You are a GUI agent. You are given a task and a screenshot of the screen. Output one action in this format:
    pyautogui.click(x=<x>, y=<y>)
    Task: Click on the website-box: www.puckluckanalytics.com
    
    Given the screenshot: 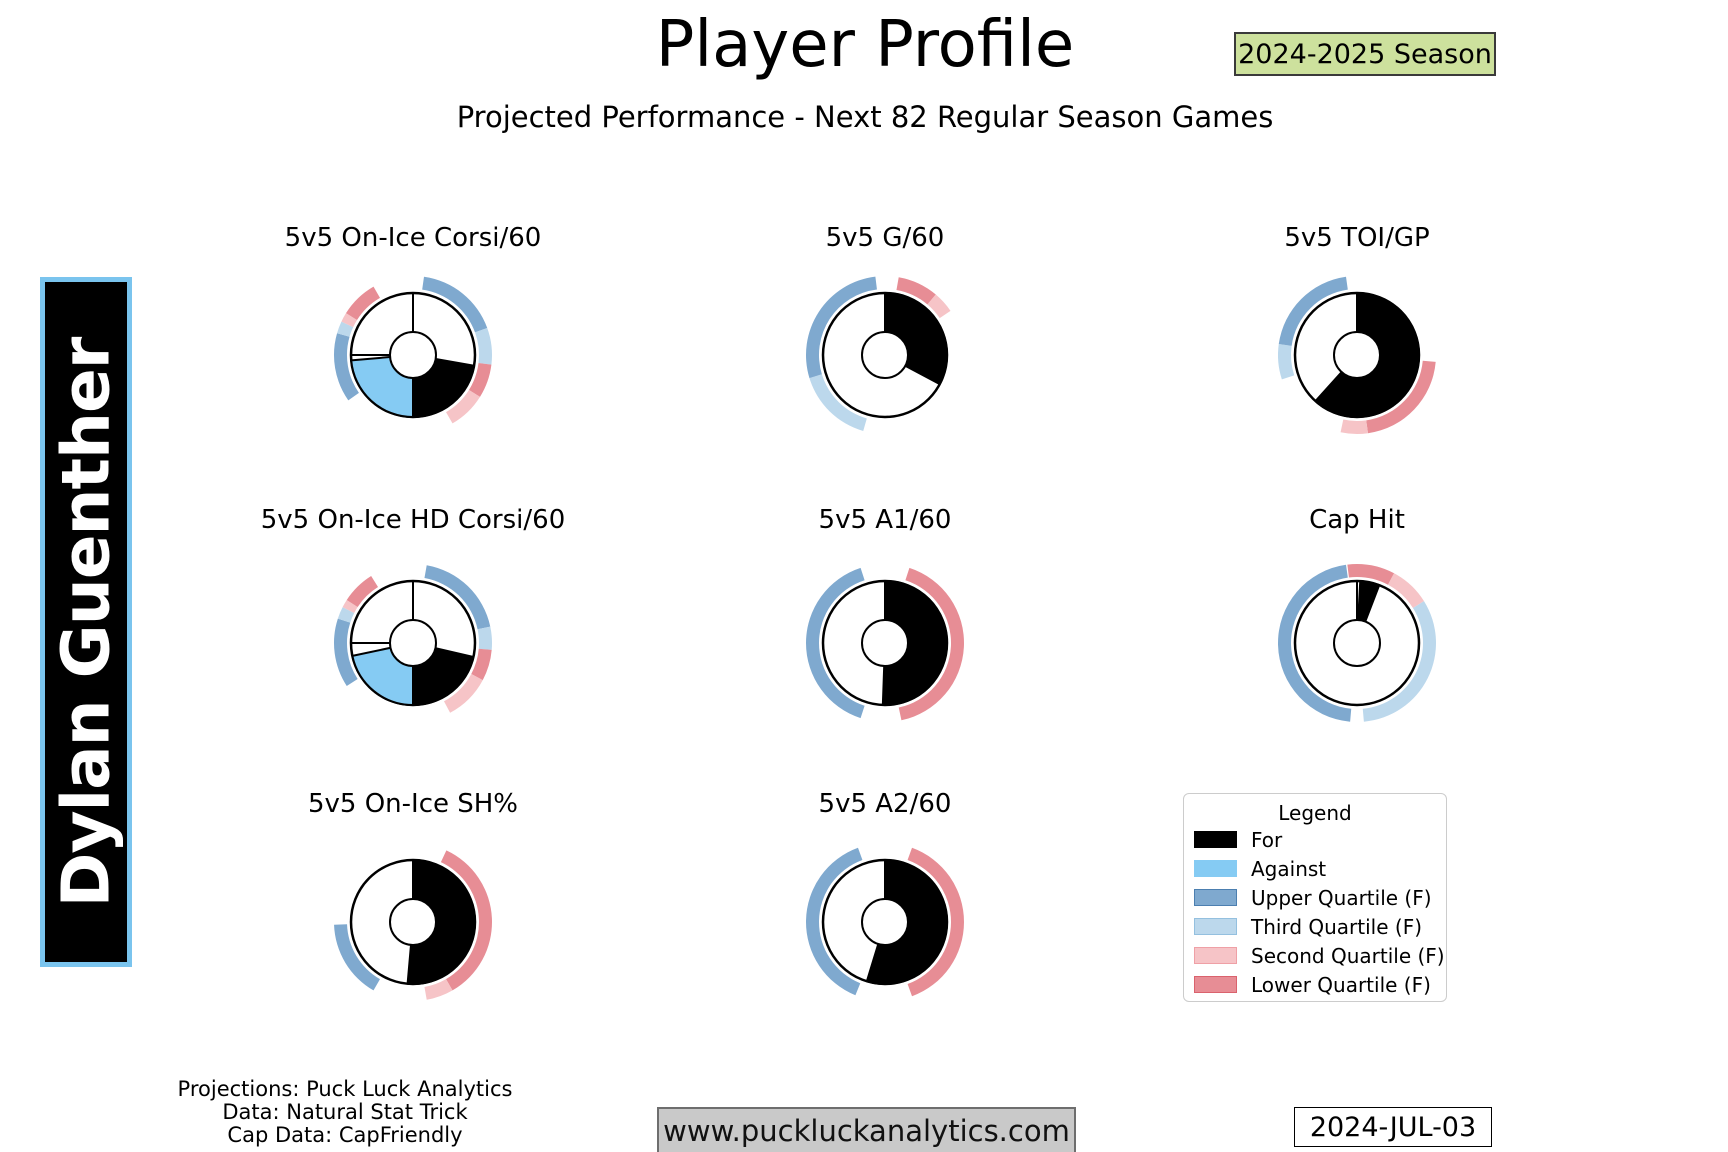 What is the action you would take?
    pyautogui.click(x=866, y=1129)
    